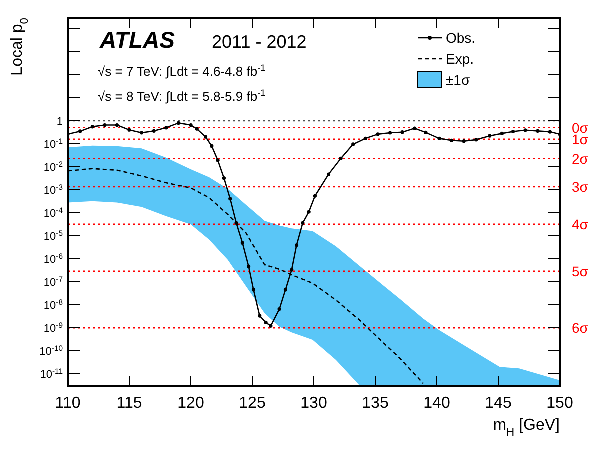 Image resolution: width=599 pixels, height=451 pixels. What do you see at coordinates (129, 403) in the screenshot?
I see `x-tick-label: 115` at bounding box center [129, 403].